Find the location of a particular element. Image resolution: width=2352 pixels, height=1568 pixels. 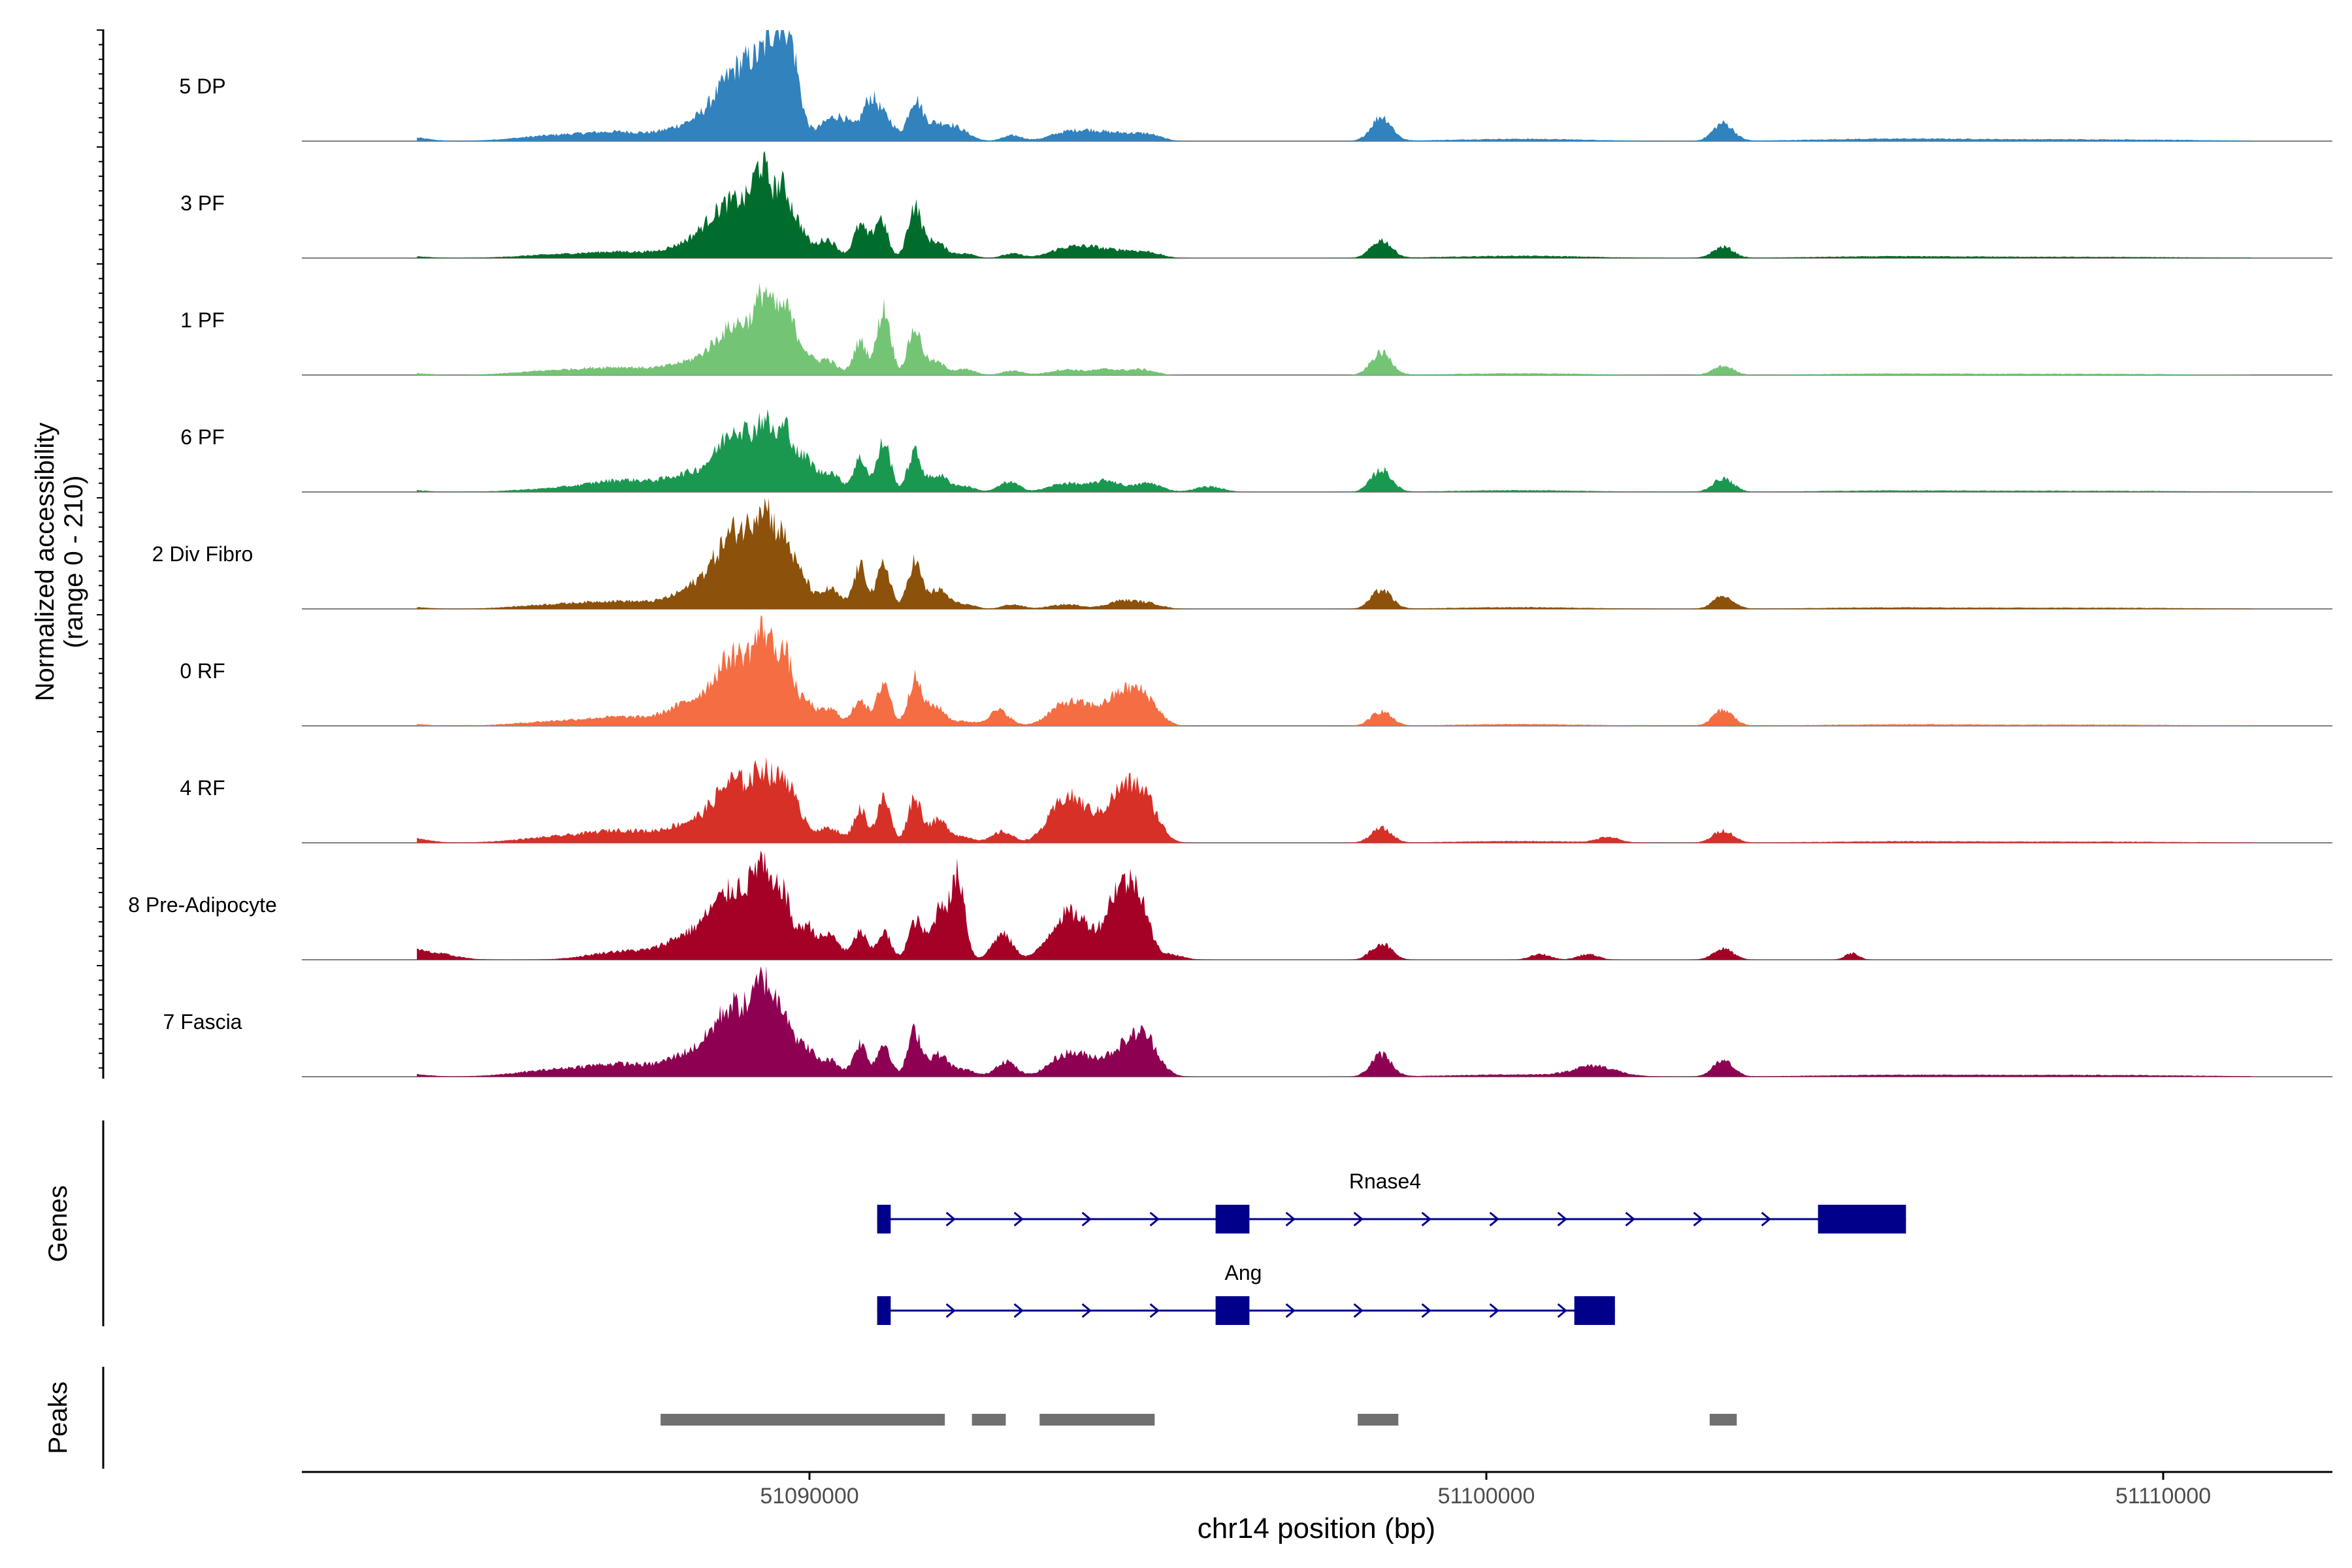

track-5: 0 RF is located at coordinates (1256, 671).